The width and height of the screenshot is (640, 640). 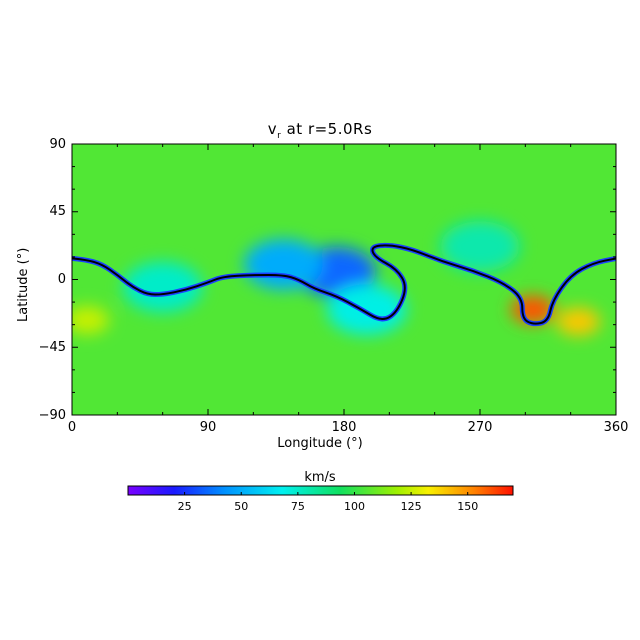 I want to click on y-tick-label-0: 90, so click(x=57, y=144).